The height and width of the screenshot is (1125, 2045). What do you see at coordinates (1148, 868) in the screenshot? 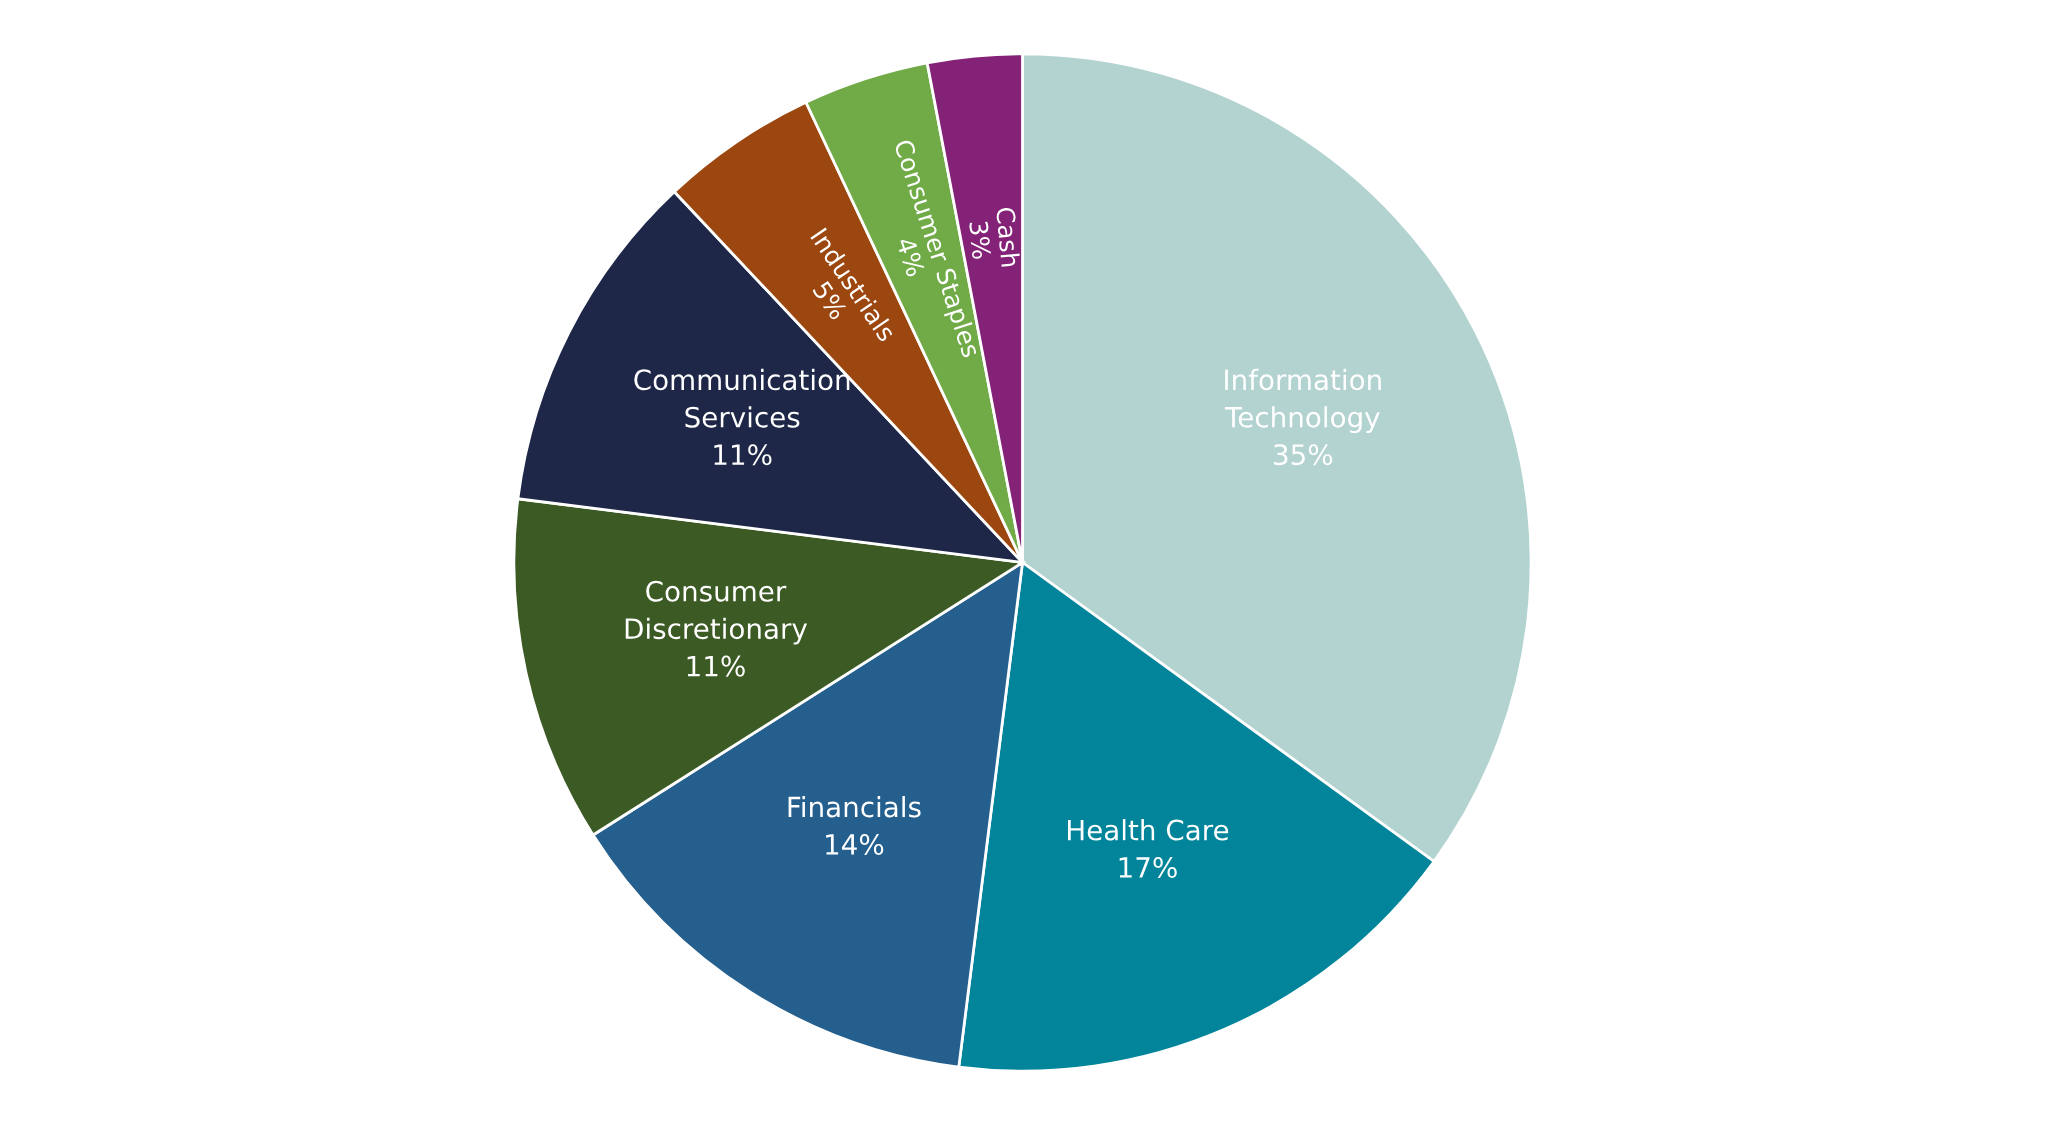
I see `data-label: 17%` at bounding box center [1148, 868].